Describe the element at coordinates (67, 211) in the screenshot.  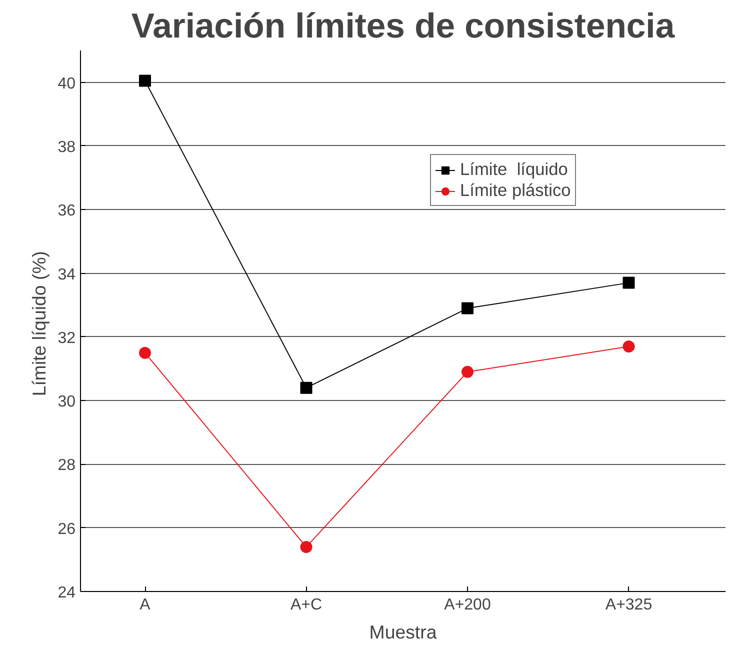
I see `y-tick-label: 36` at that location.